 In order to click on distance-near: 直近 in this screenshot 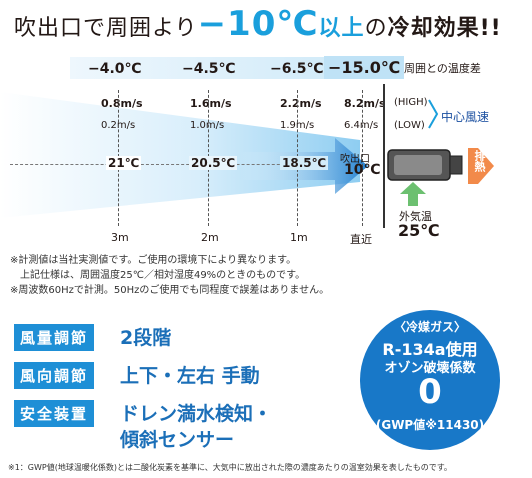, I will do `click(361, 239)`.